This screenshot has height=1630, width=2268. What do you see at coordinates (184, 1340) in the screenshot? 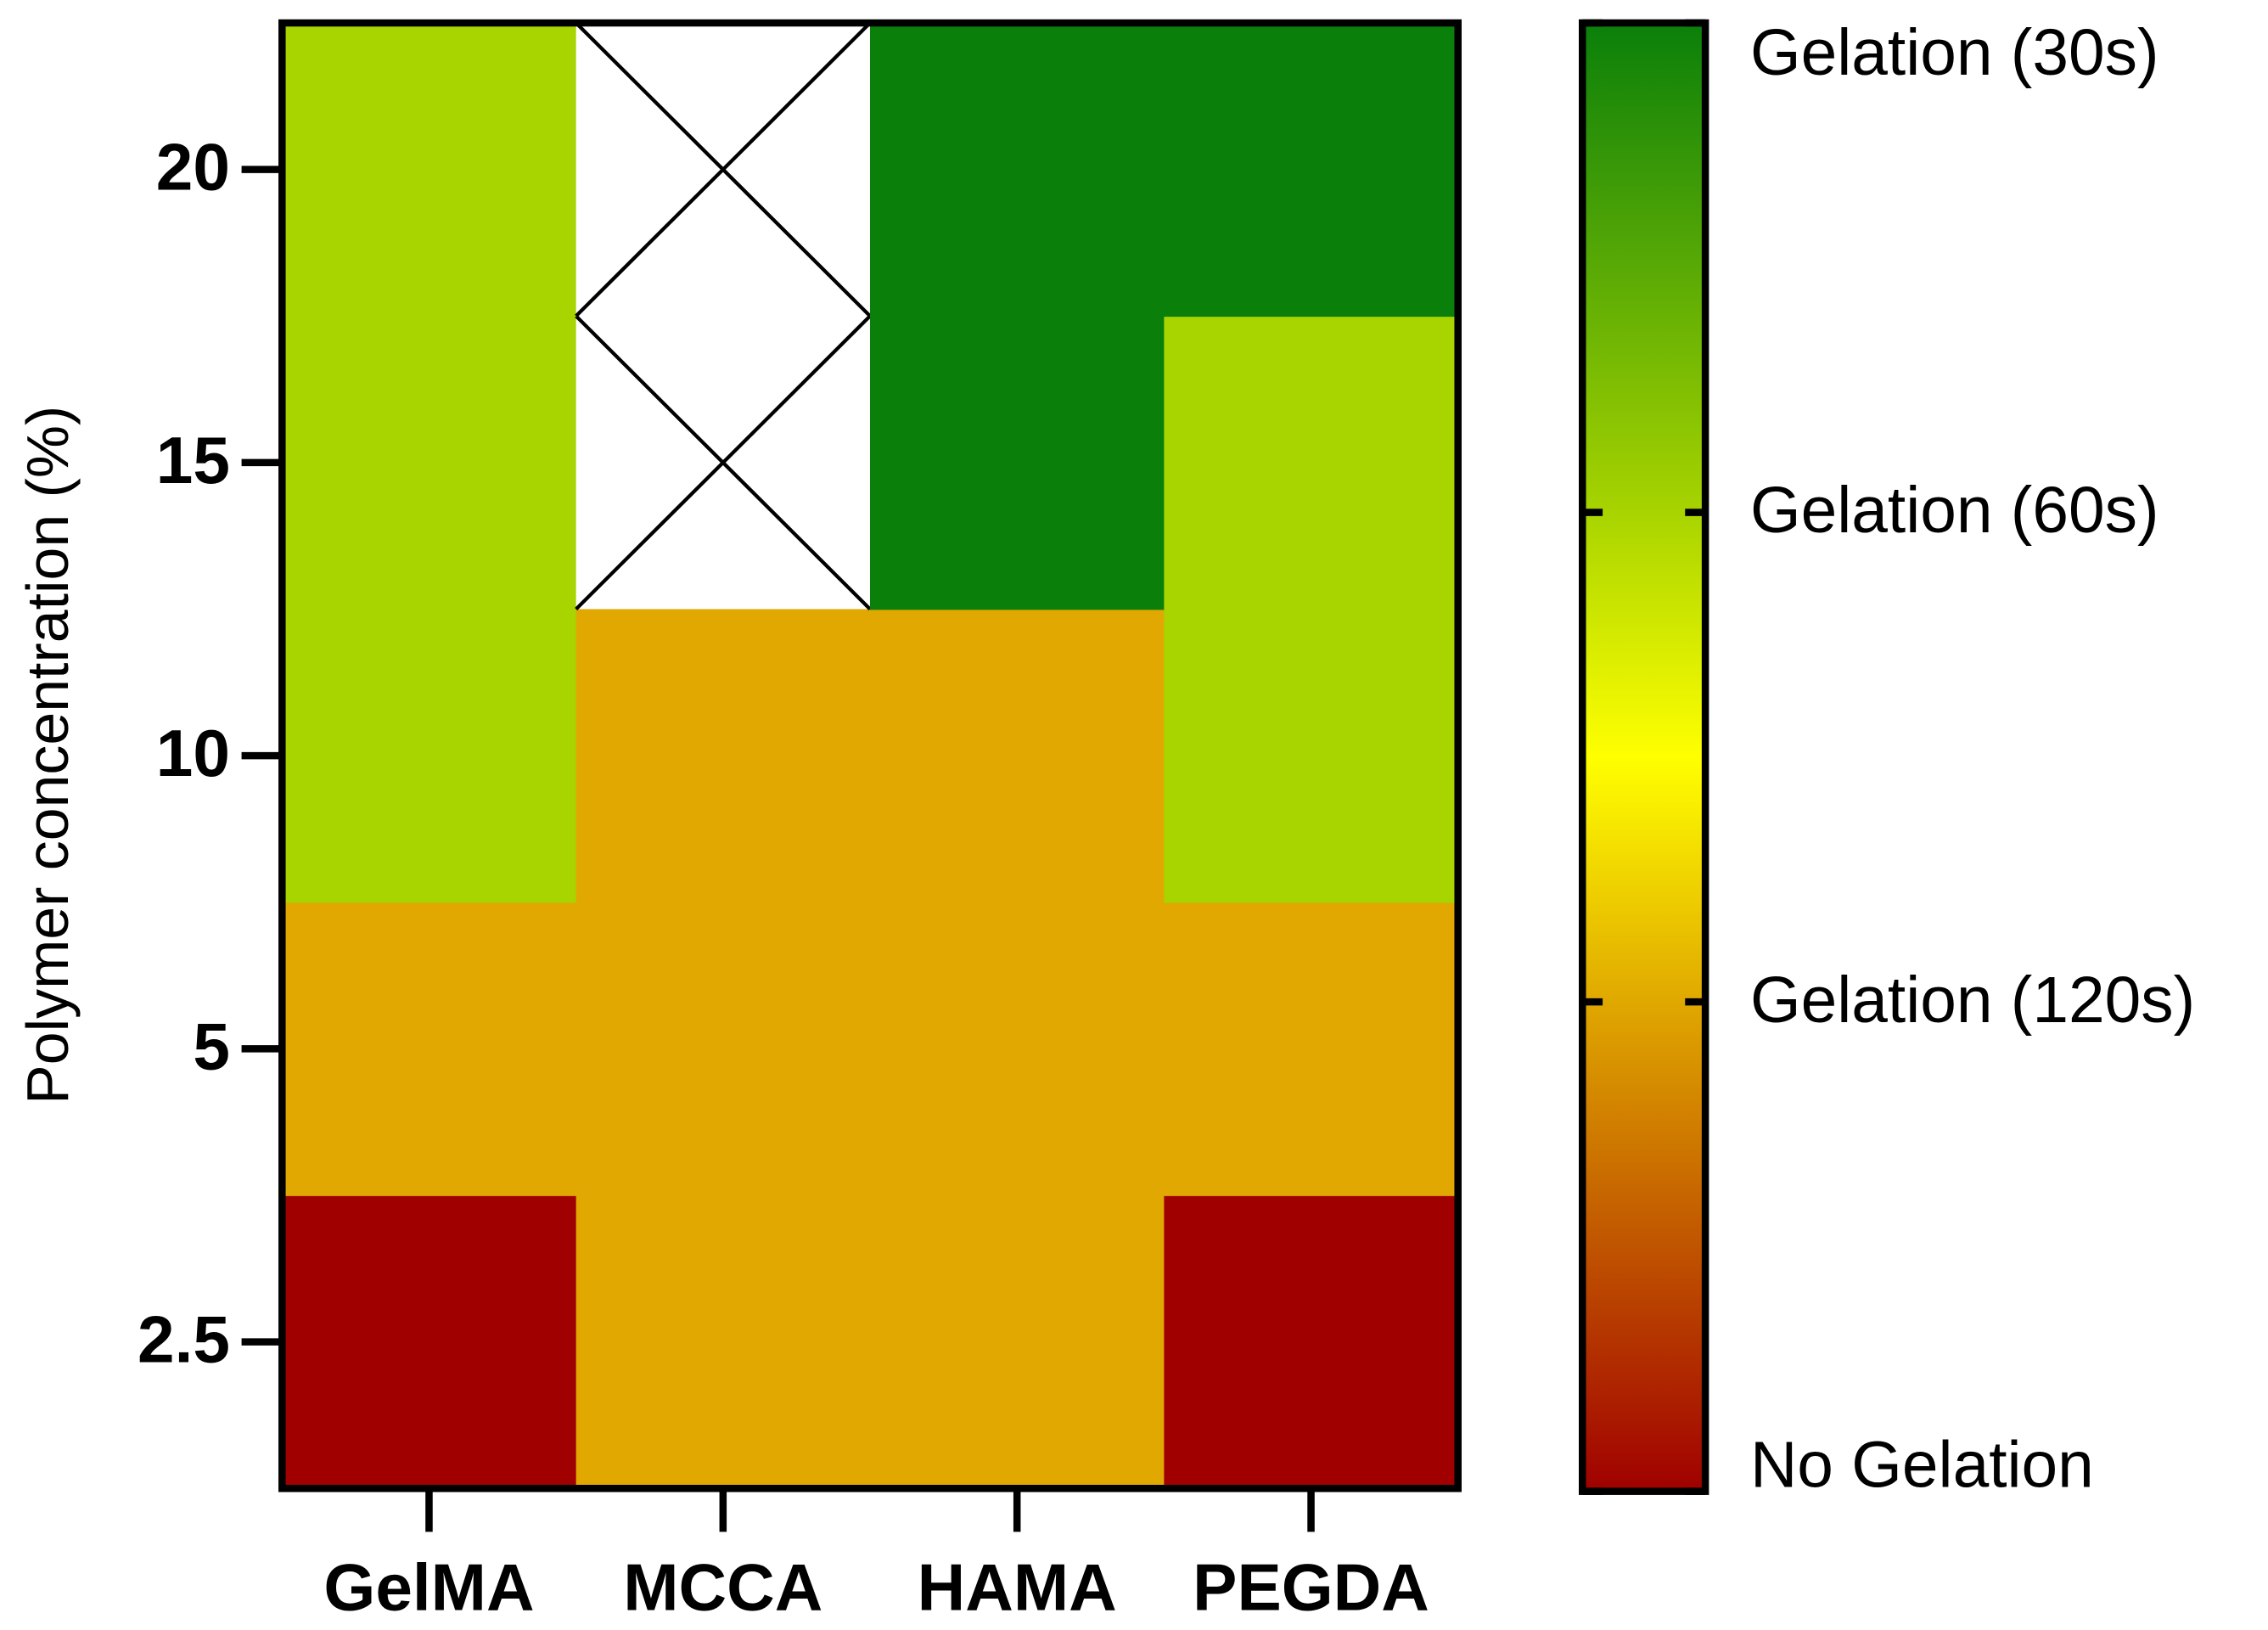
I see `y-tick-label: 2.5` at bounding box center [184, 1340].